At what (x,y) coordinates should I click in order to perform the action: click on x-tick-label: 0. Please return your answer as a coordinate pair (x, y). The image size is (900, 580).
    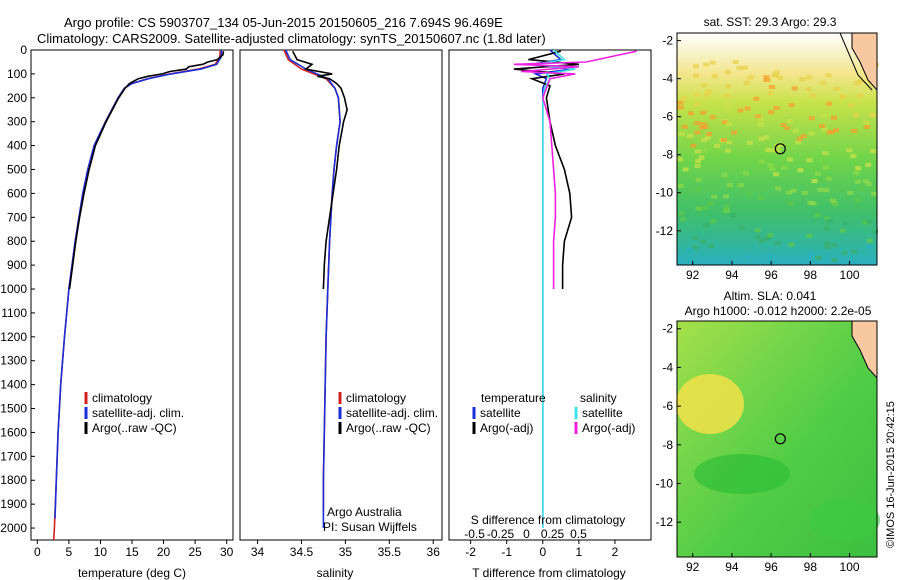
    Looking at the image, I should click on (37, 552).